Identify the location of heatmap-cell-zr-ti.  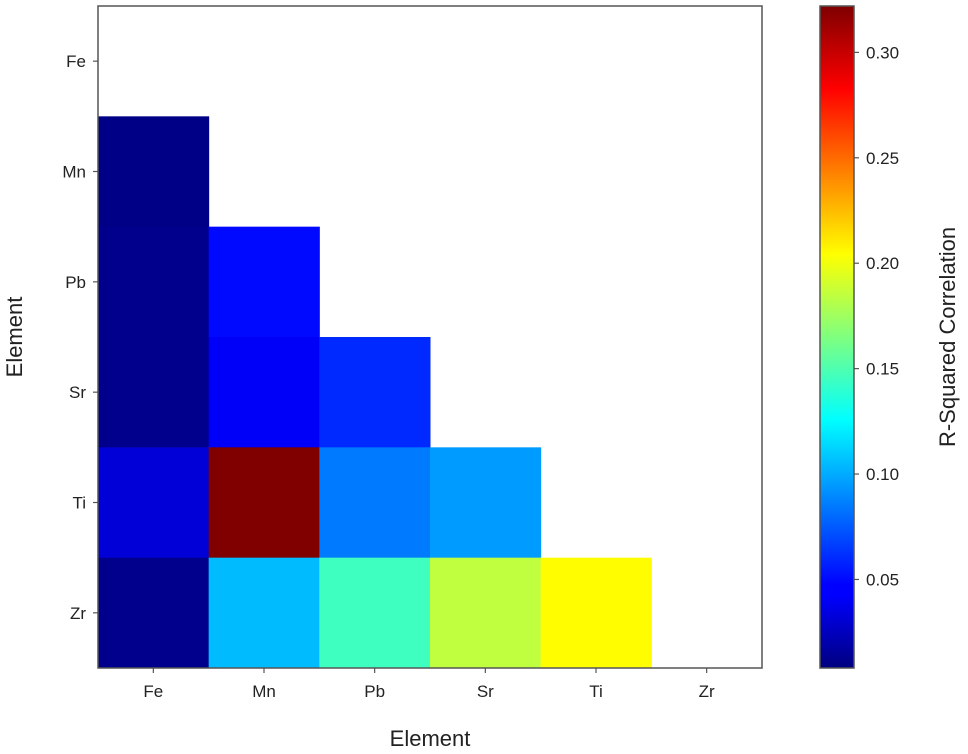
(596, 613).